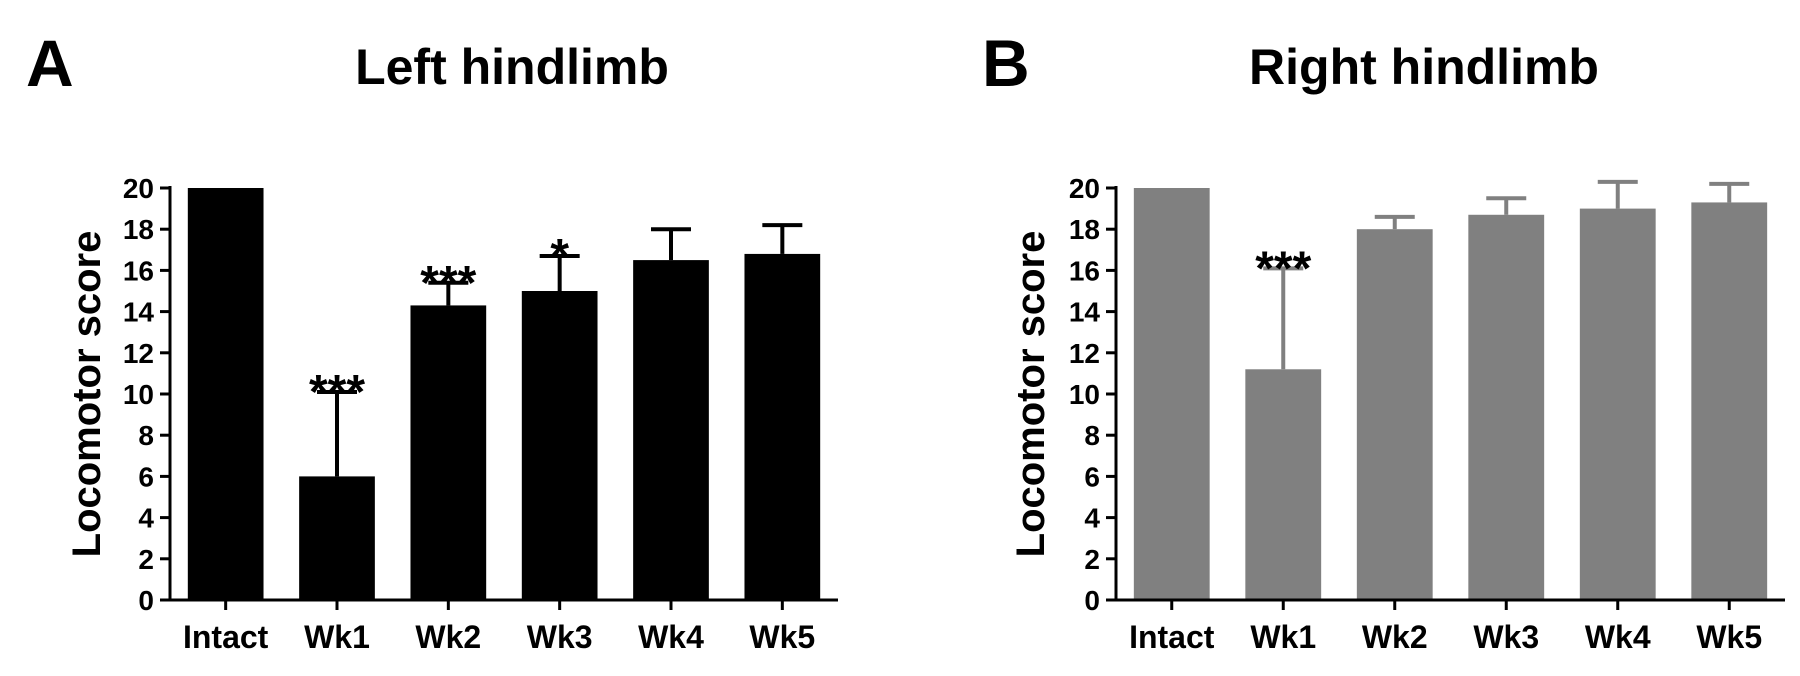 The width and height of the screenshot is (1800, 676). Describe the element at coordinates (512, 67) in the screenshot. I see `chart-title: Left hindlimb` at that location.